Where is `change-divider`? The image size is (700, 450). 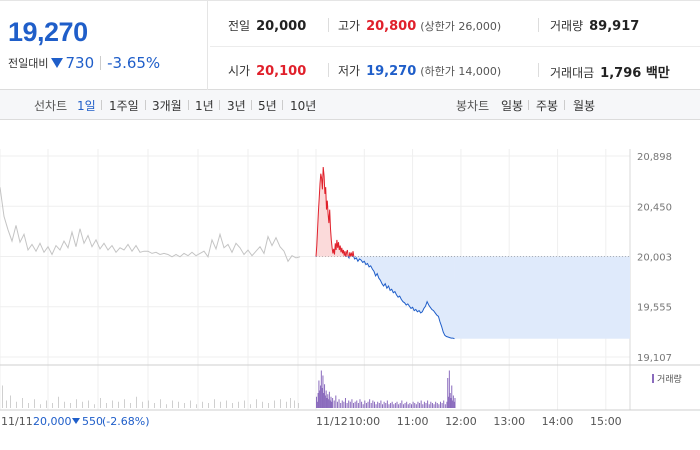
change-divider is located at coordinates (101, 63).